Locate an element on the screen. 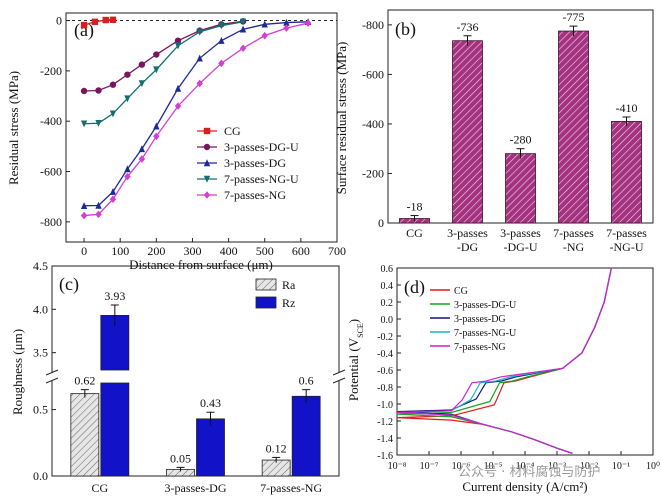  y-tick-label-b: 0 is located at coordinates (381, 223).